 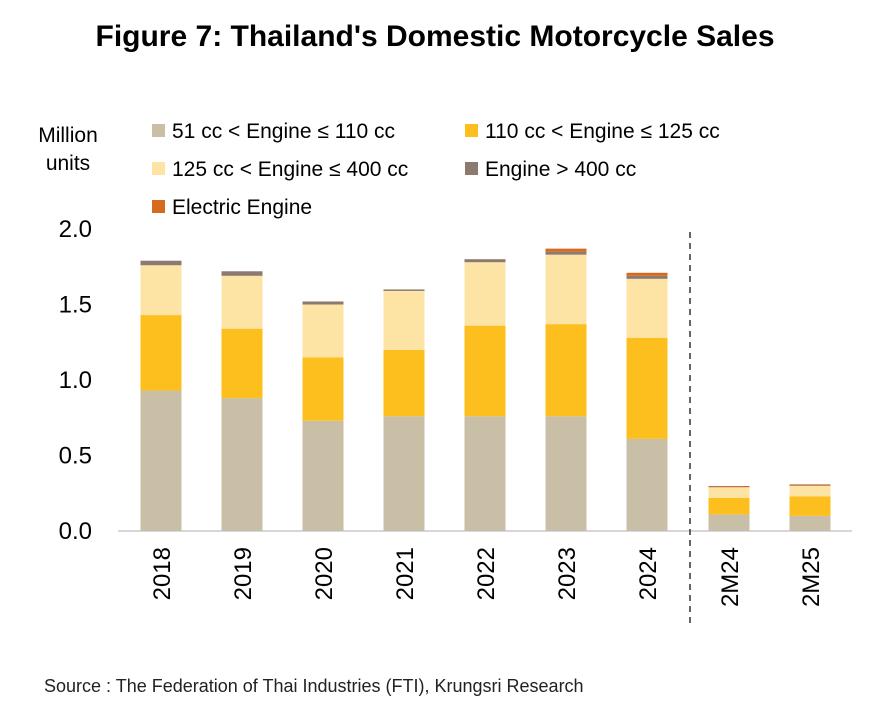 What do you see at coordinates (68, 135) in the screenshot?
I see `y-axis-label-line1: Million` at bounding box center [68, 135].